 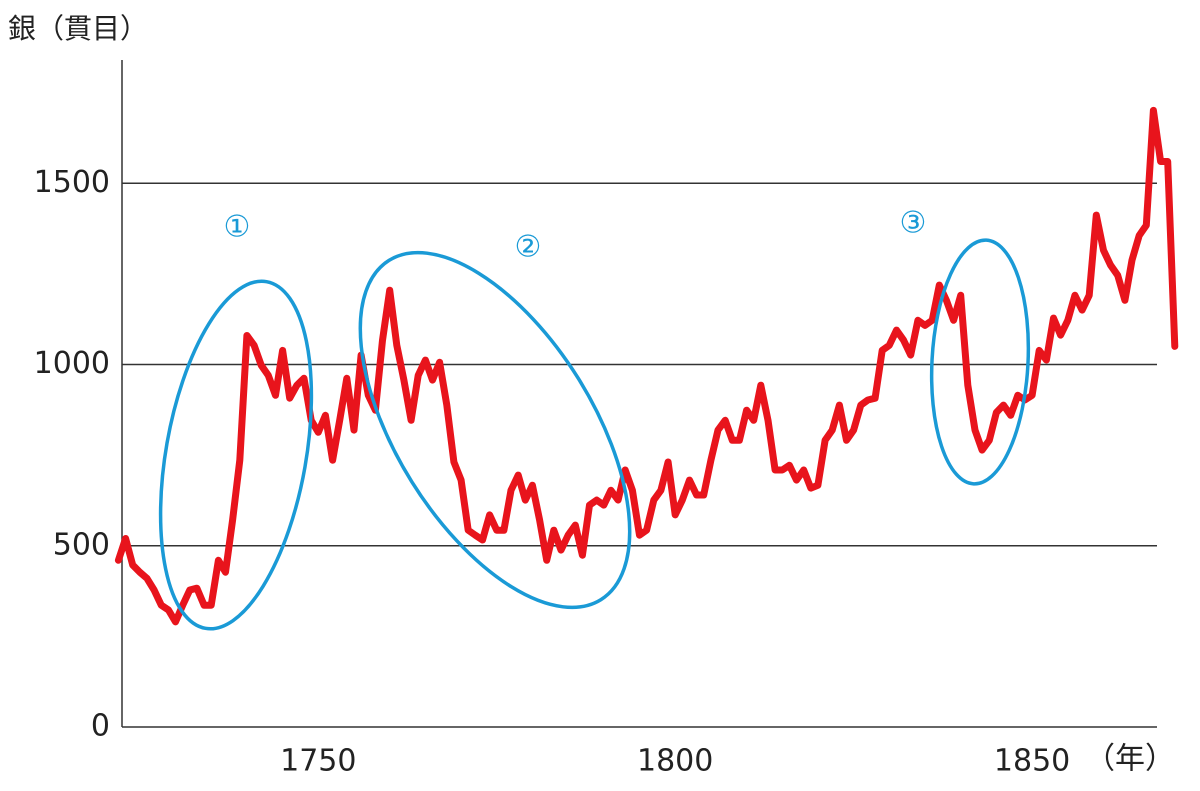 What do you see at coordinates (528, 247) in the screenshot?
I see `annotation: ②` at bounding box center [528, 247].